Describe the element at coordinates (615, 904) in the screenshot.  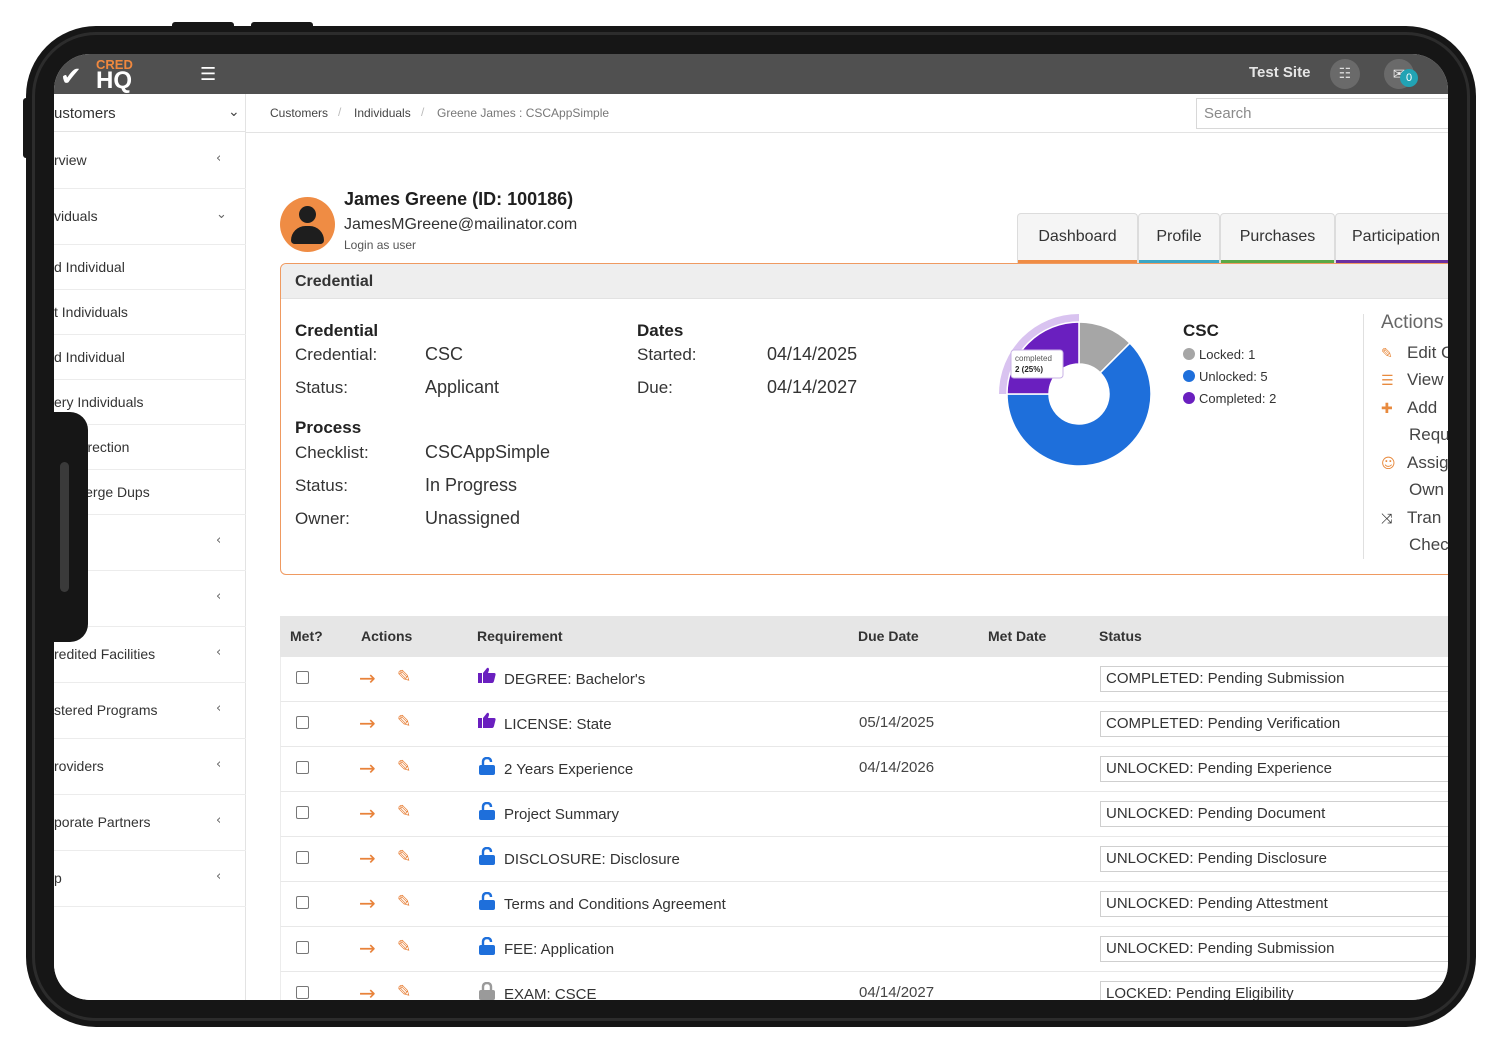
I see `requirement-link: Terms and Conditions Agreement` at that location.